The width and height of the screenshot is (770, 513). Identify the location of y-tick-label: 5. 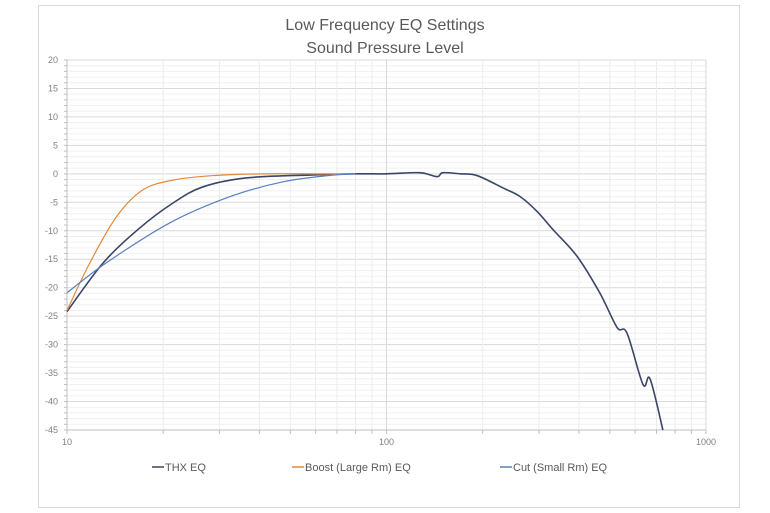
(55, 145).